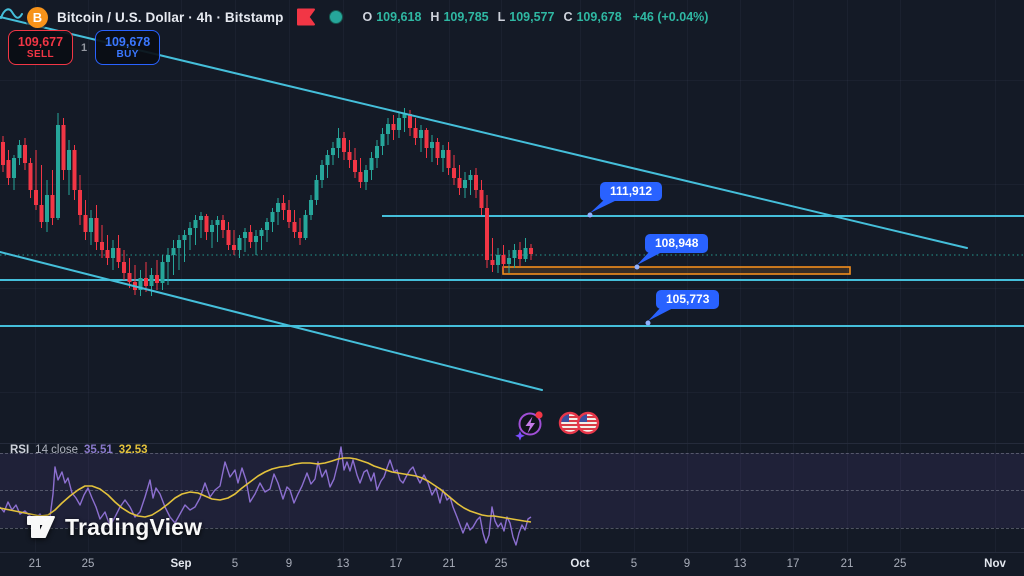 This screenshot has height=576, width=1024. I want to click on time-tick-month: Sep, so click(181, 564).